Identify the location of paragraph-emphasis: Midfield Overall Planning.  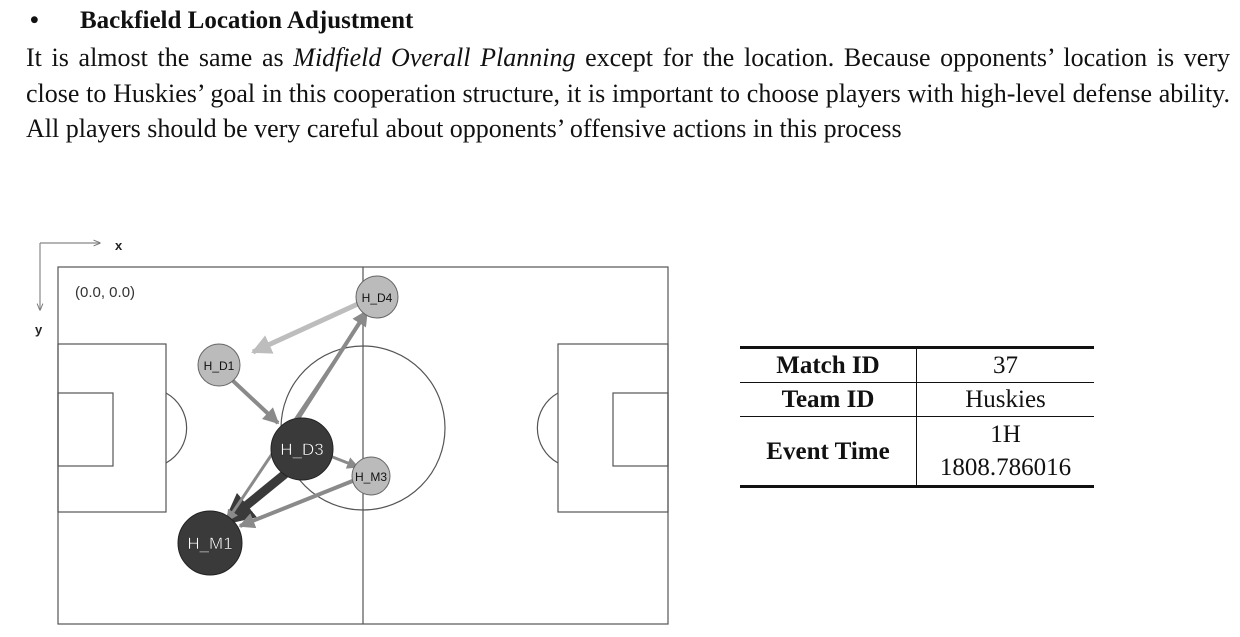
(434, 57).